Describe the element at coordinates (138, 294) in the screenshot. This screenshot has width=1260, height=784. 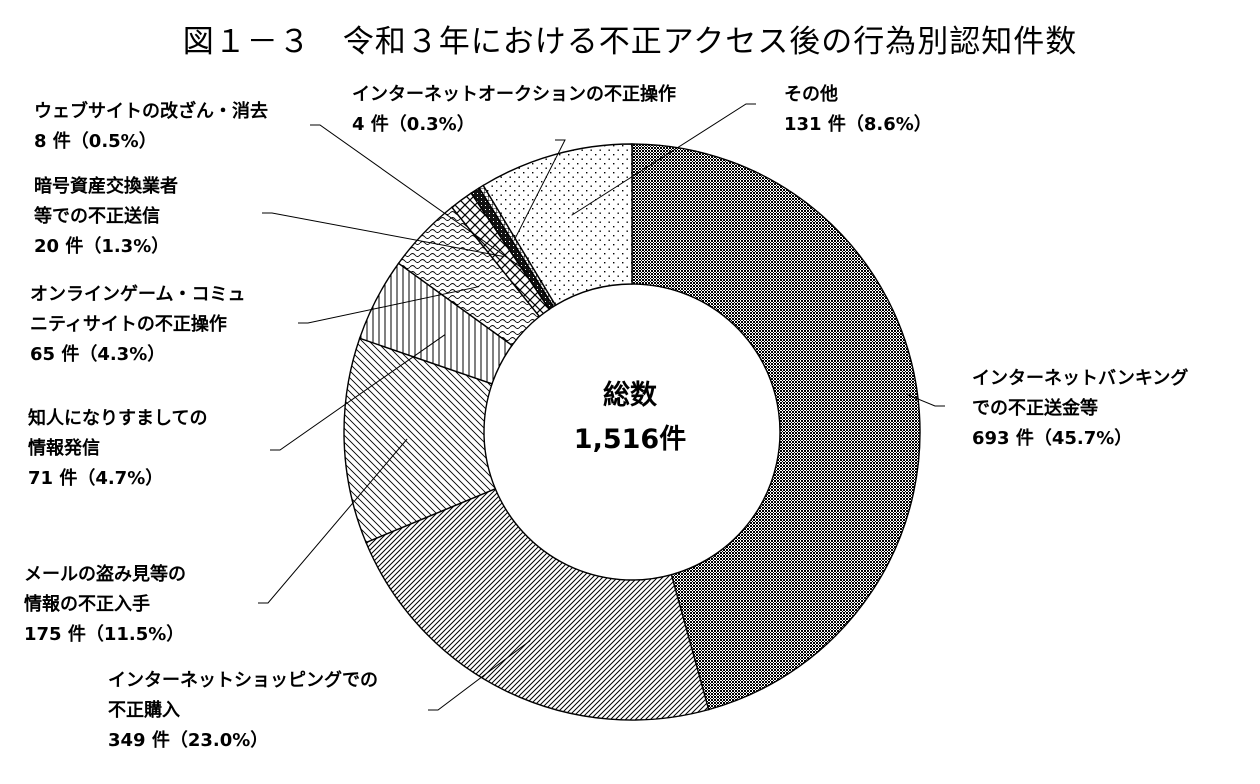
I see `slice-label-name: オンラインゲーム・コミュ` at that location.